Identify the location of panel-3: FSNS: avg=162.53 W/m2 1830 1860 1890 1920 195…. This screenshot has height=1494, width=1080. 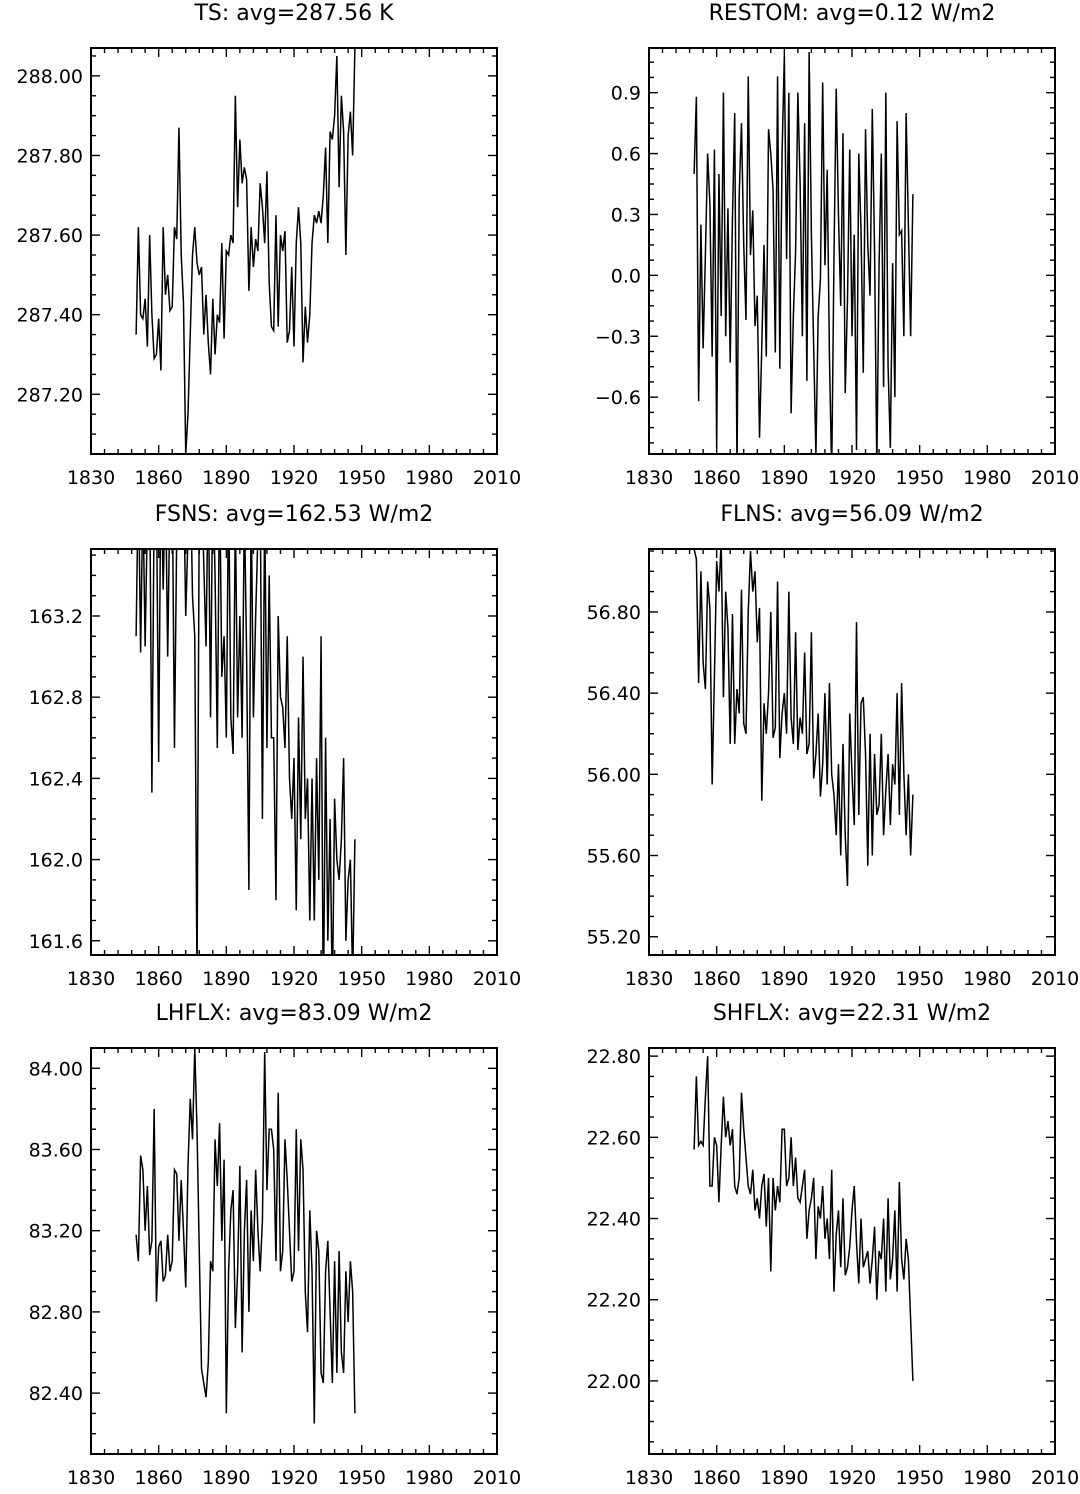
(275, 746).